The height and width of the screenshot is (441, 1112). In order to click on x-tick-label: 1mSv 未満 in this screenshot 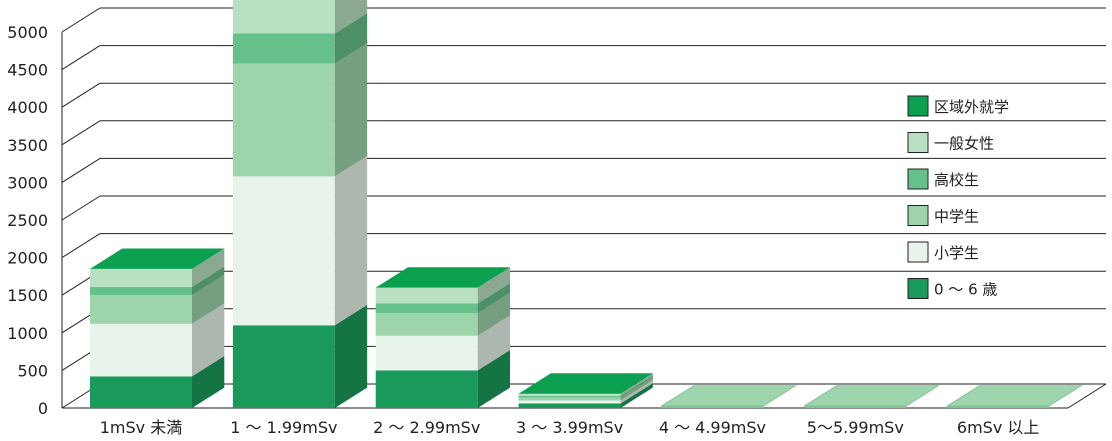, I will do `click(141, 427)`.